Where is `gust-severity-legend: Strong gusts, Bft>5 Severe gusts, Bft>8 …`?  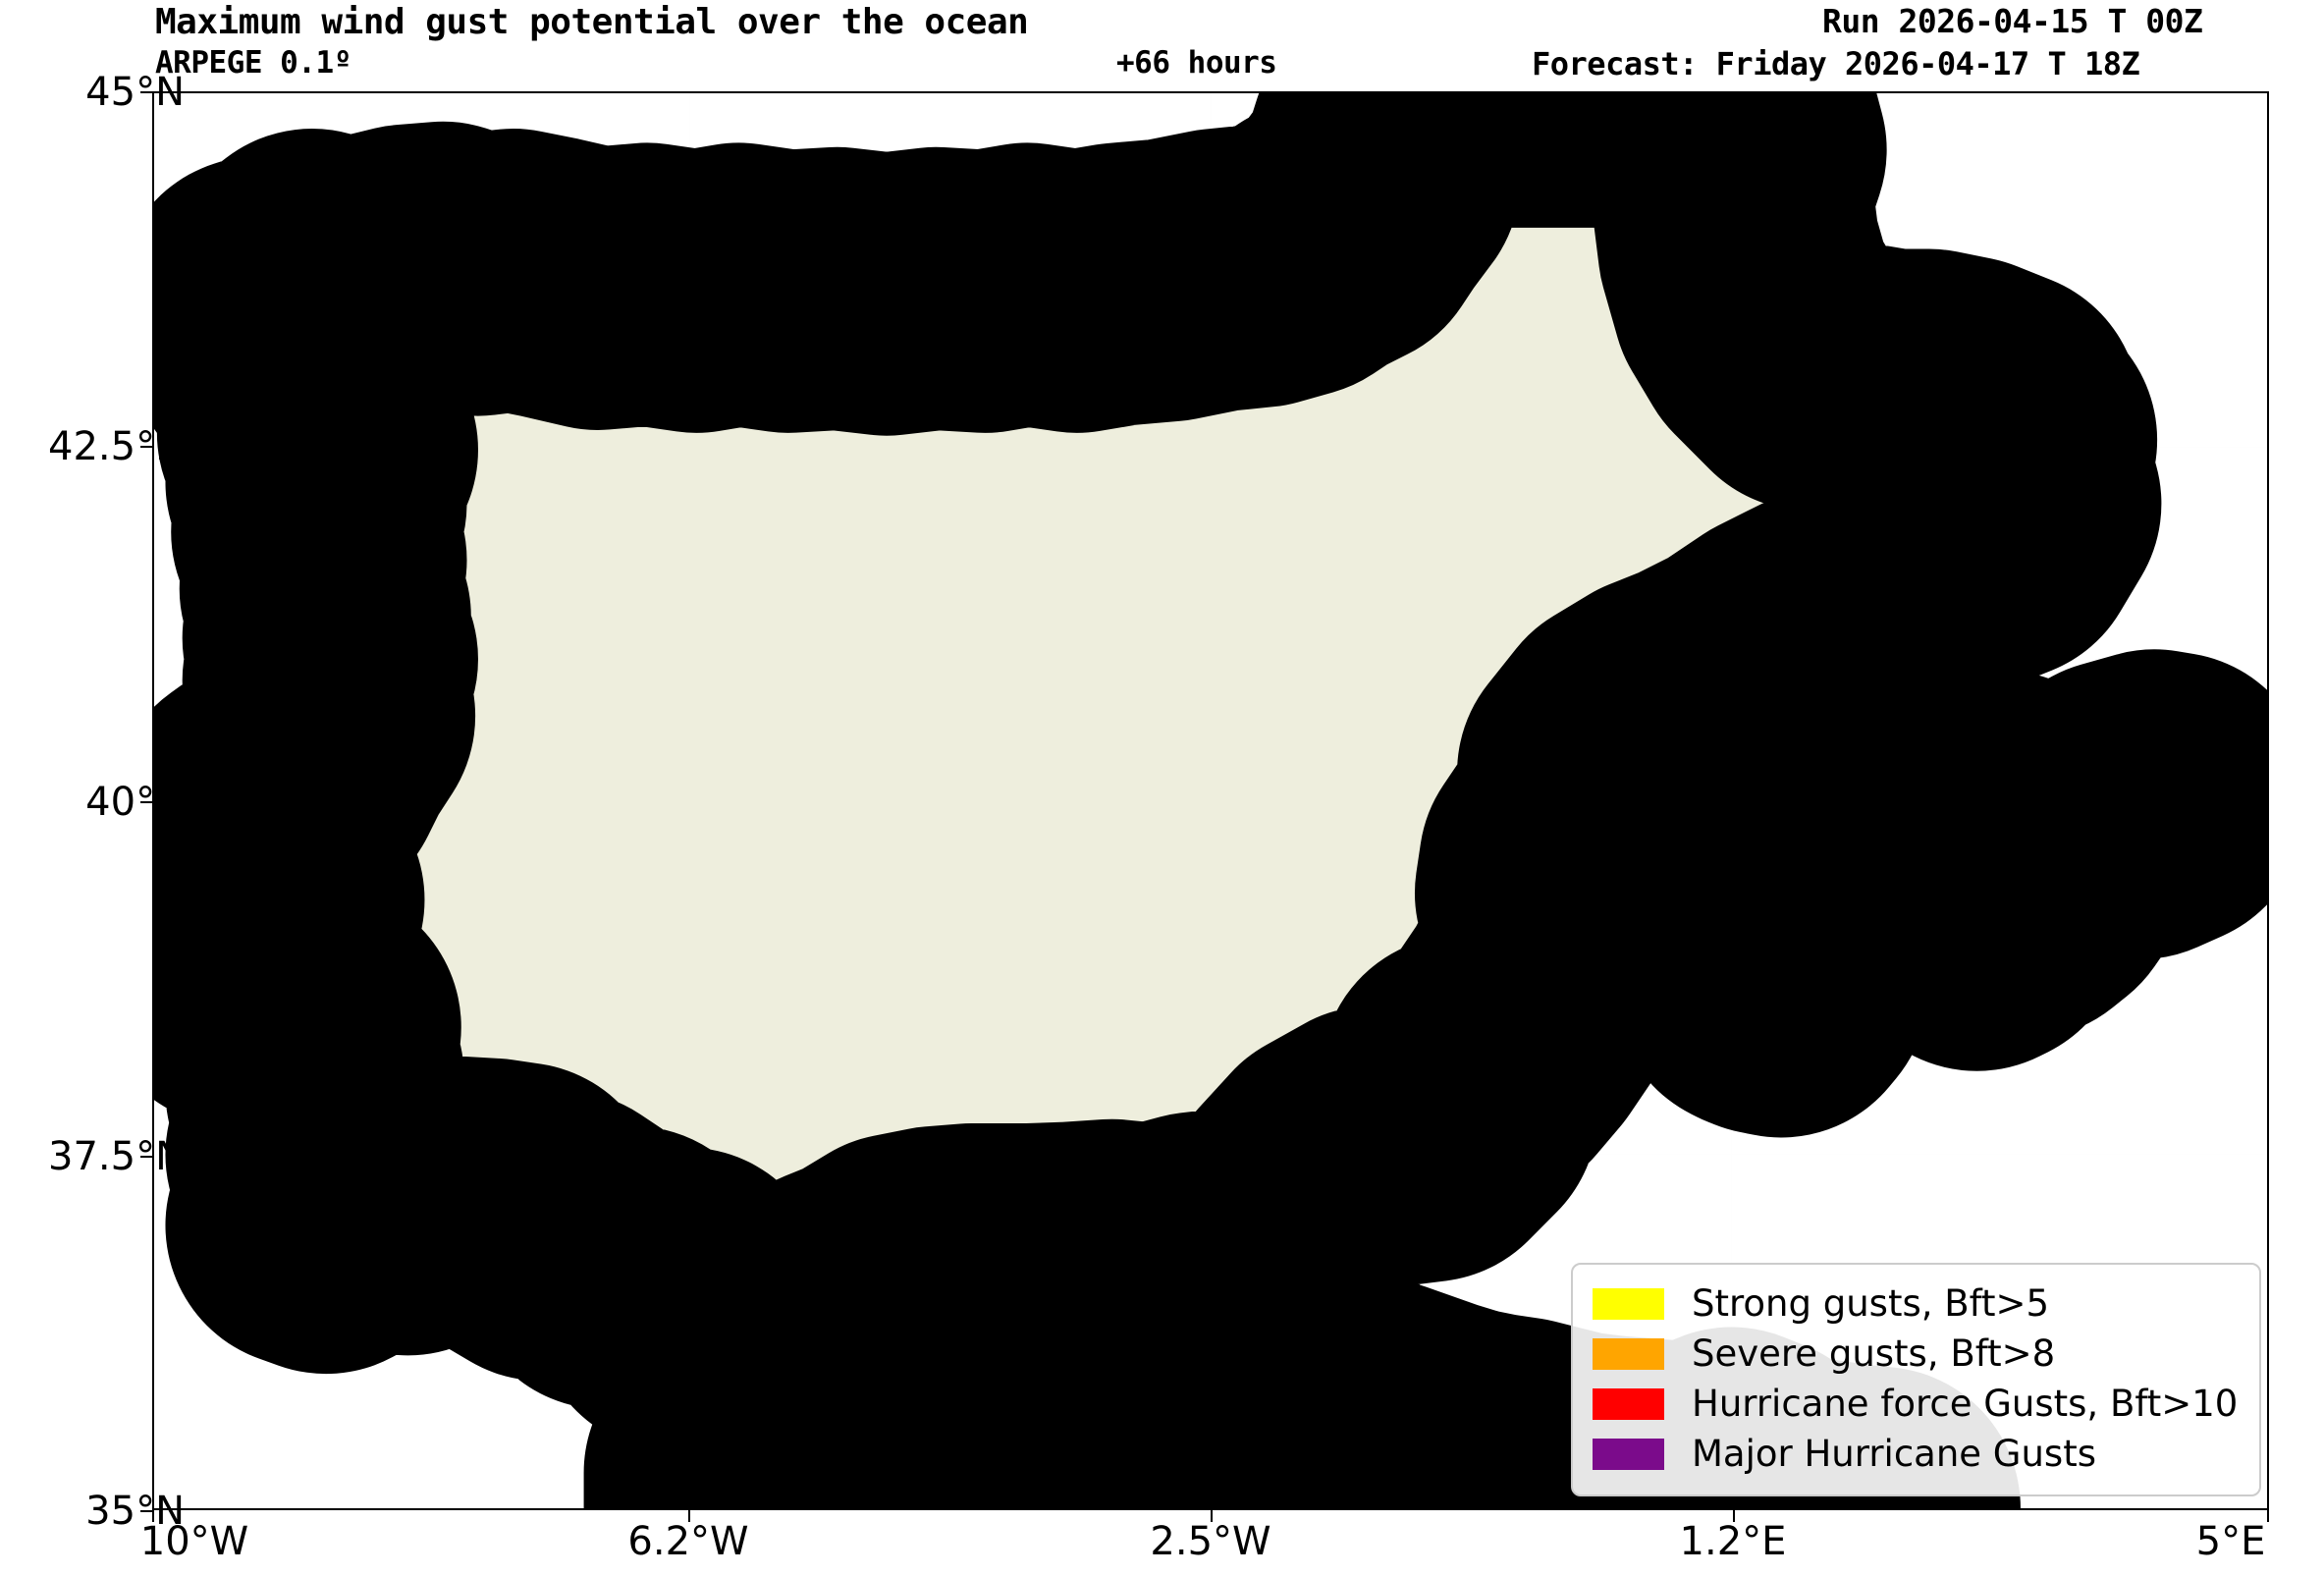 gust-severity-legend: Strong gusts, Bft>5 Severe gusts, Bft>8 … is located at coordinates (1916, 1379).